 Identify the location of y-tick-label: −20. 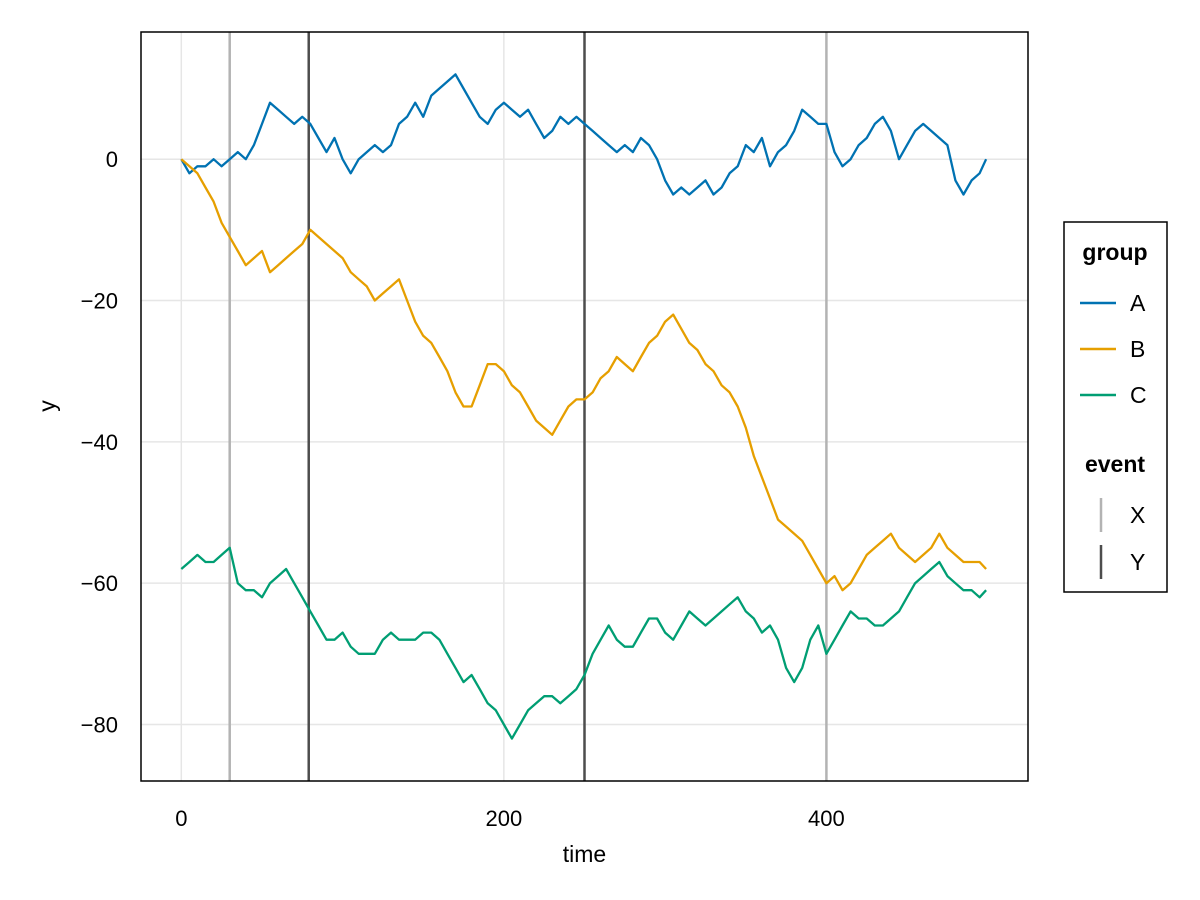
(99, 301).